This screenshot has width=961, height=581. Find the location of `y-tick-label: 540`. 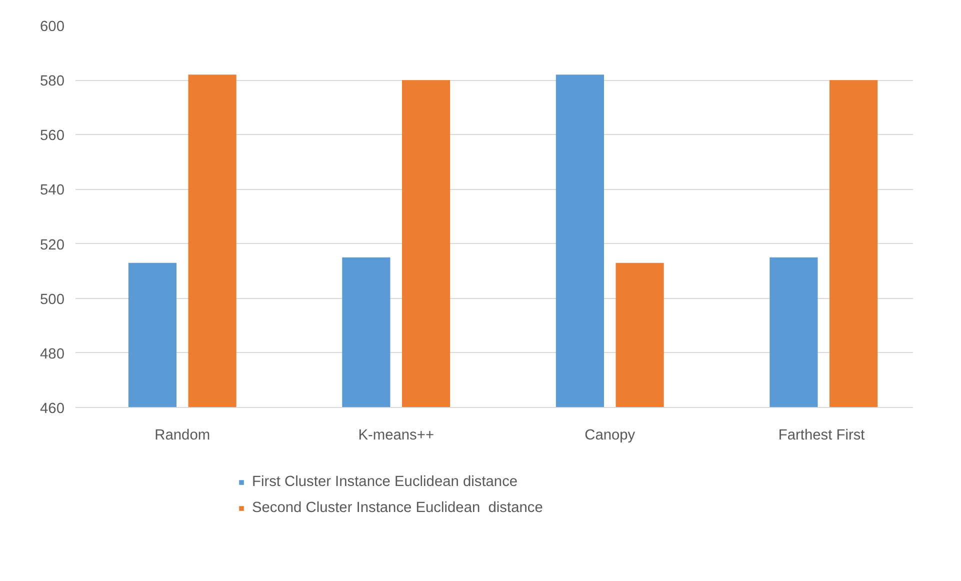

y-tick-label: 540 is located at coordinates (52, 190).